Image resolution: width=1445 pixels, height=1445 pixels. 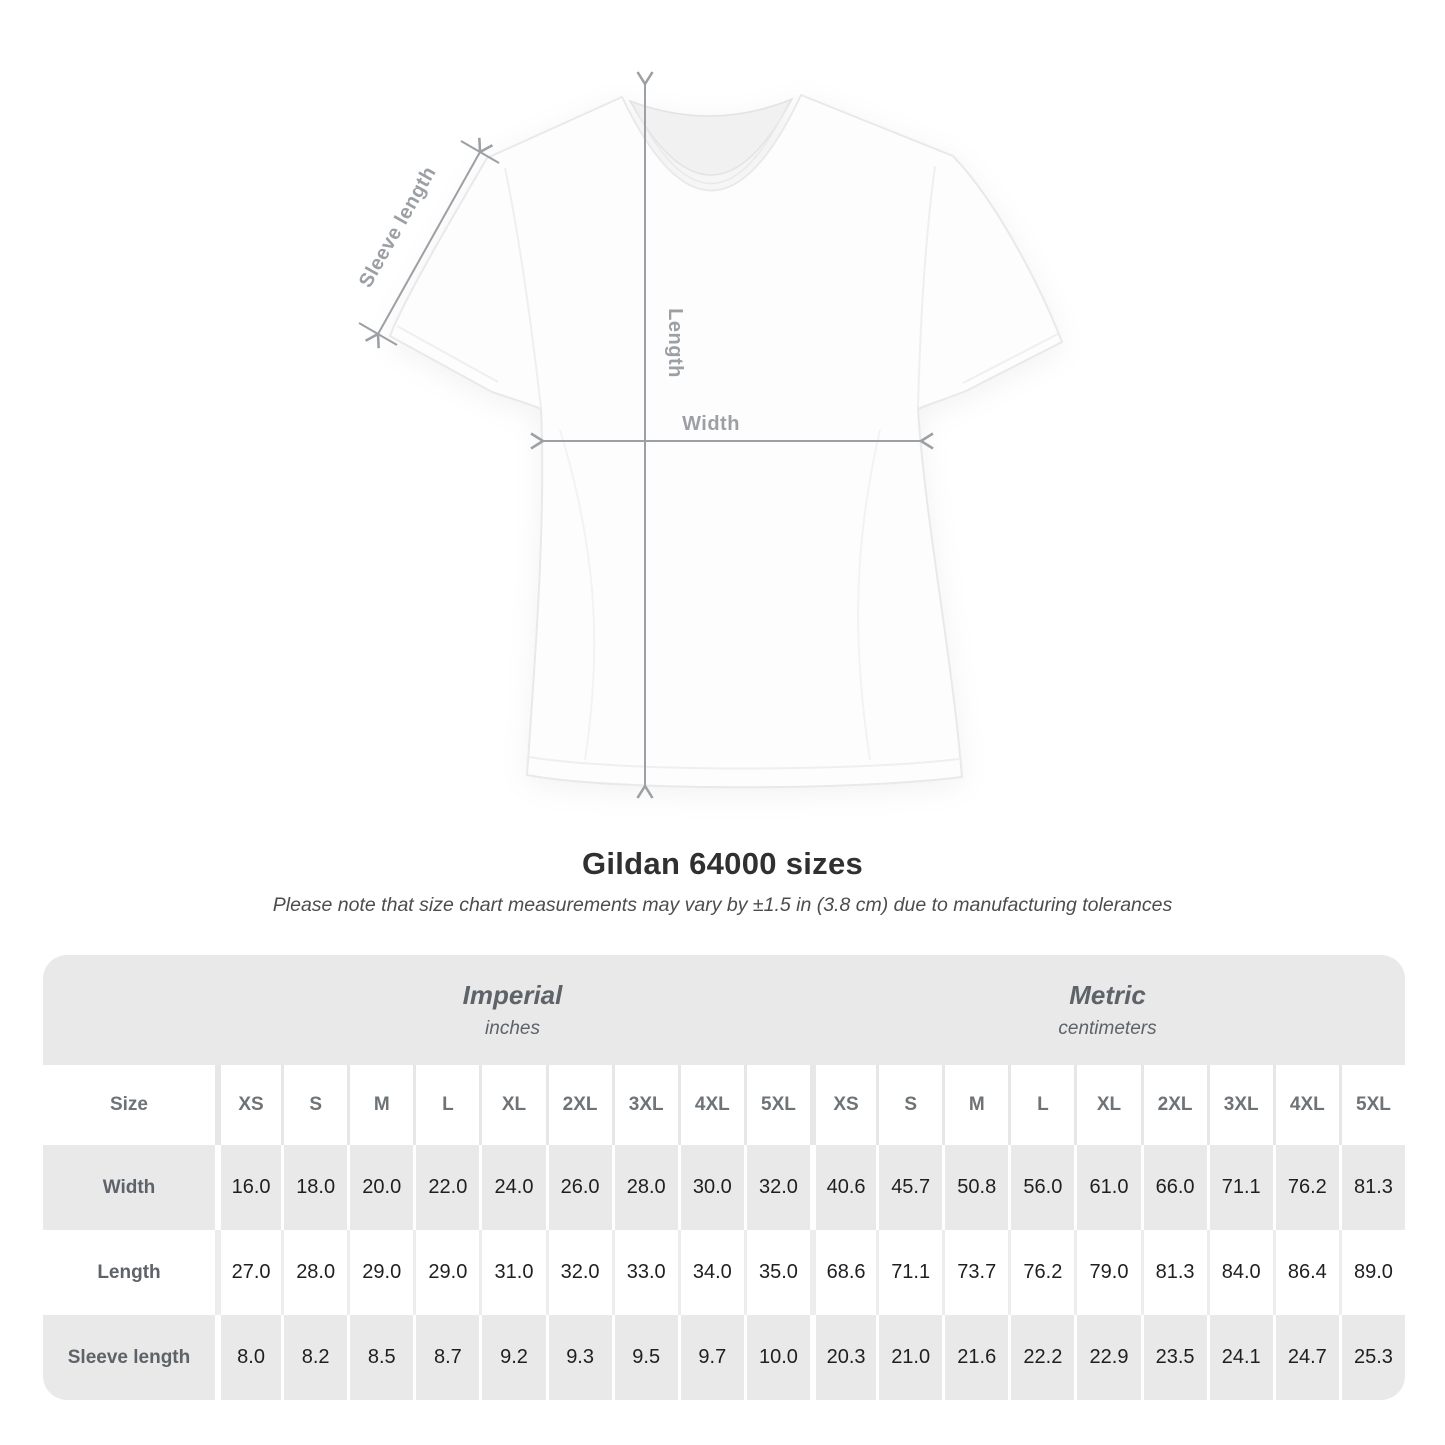 I want to click on table-cell: 34.0, so click(x=710, y=1272).